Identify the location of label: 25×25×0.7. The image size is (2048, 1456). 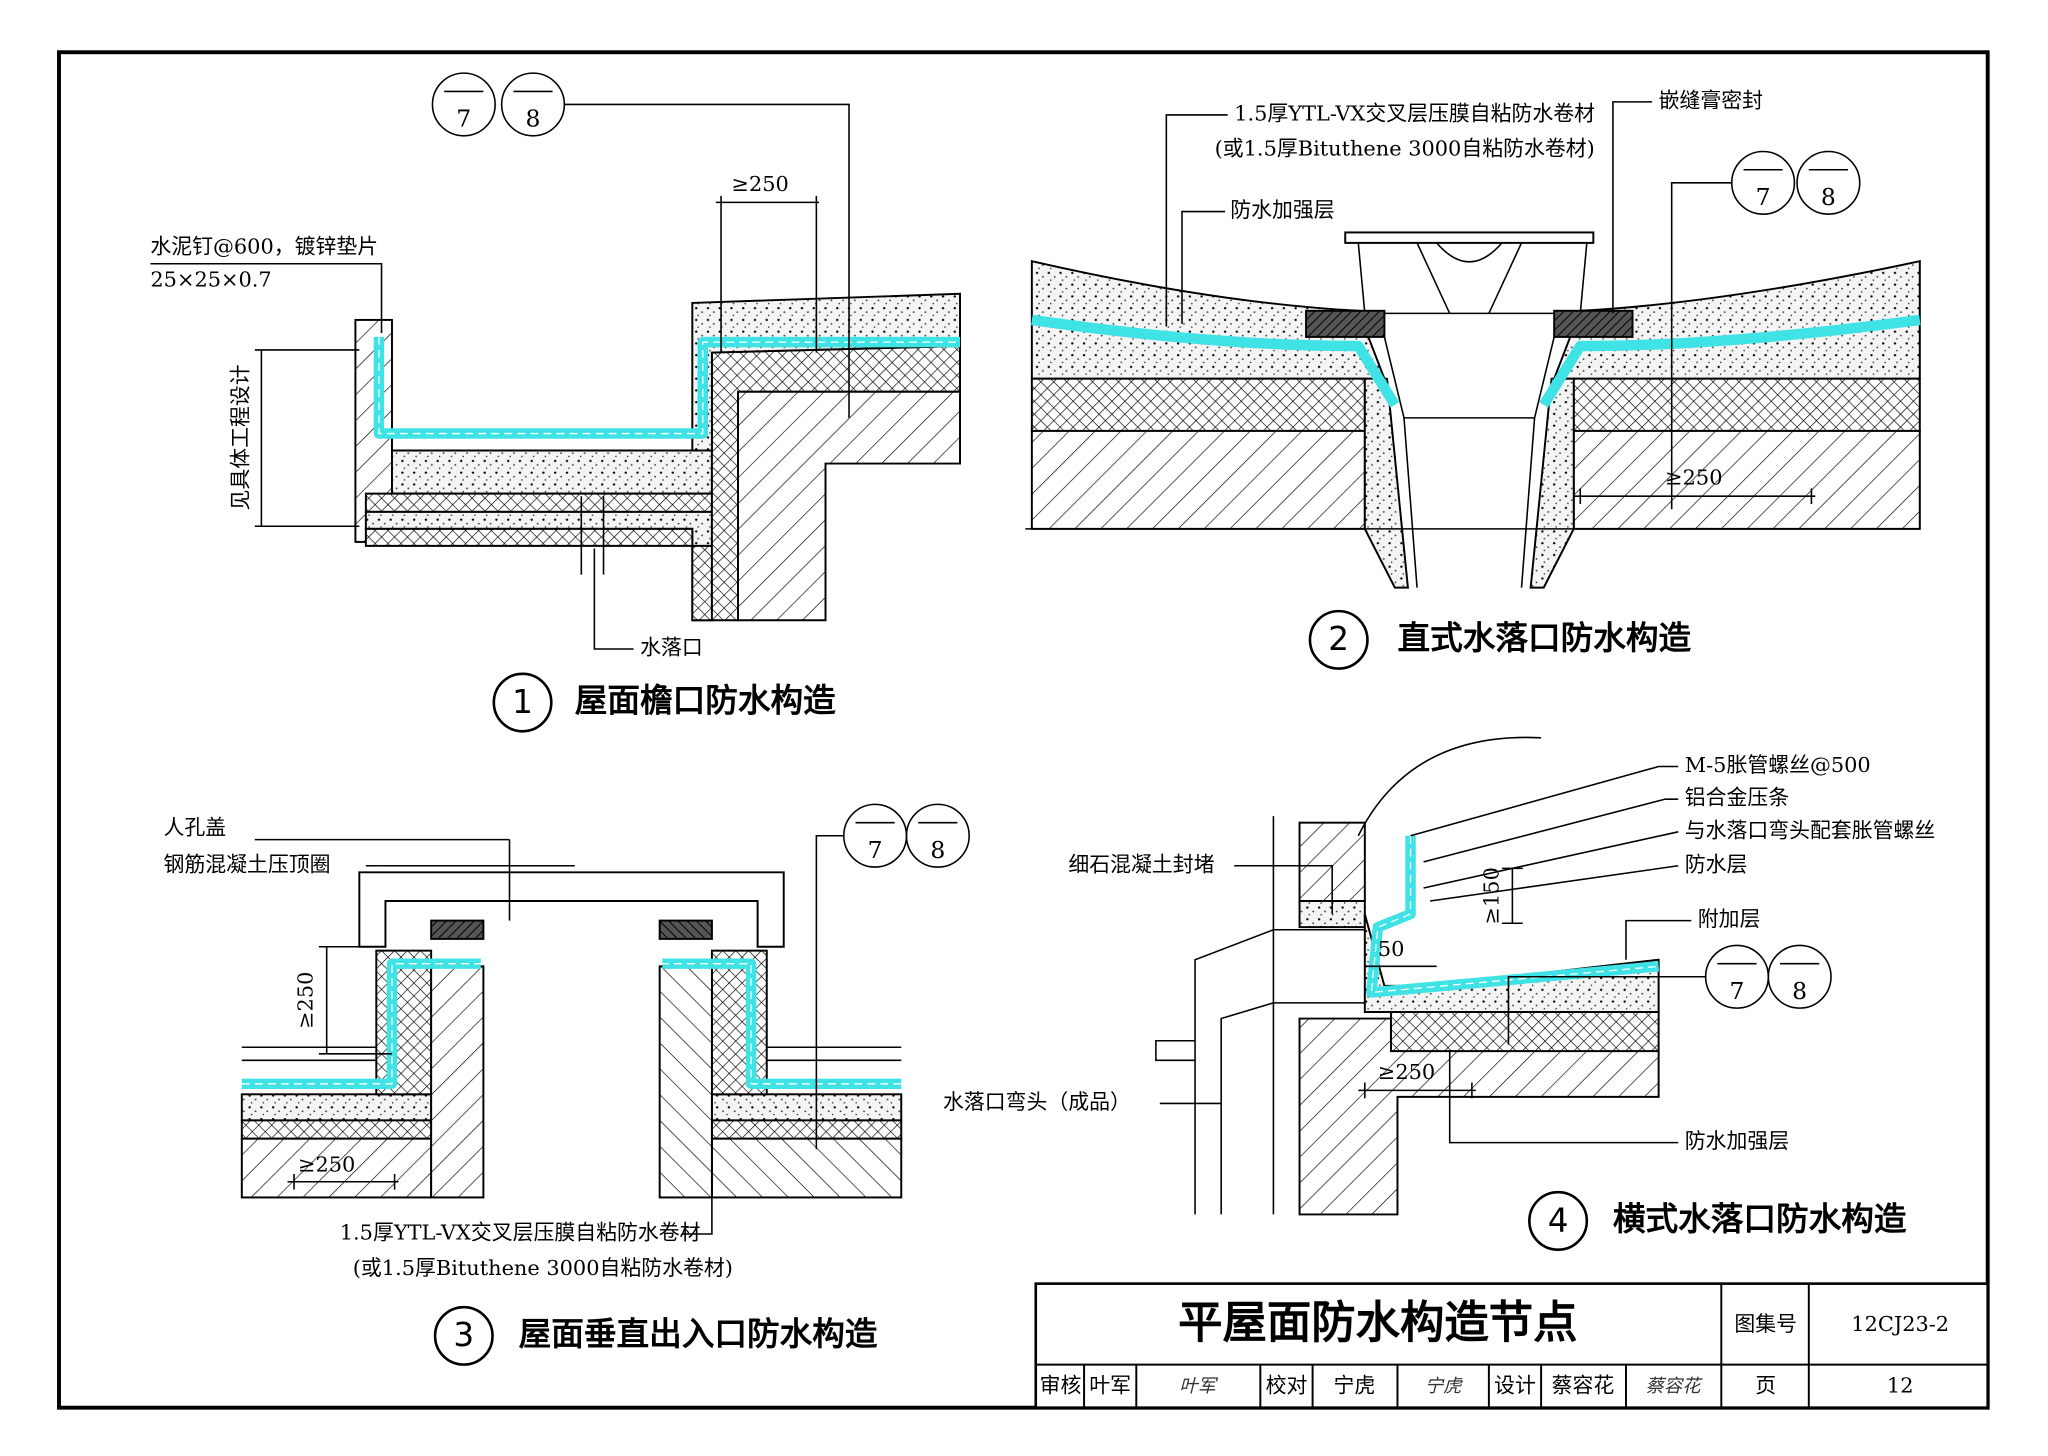
(210, 279).